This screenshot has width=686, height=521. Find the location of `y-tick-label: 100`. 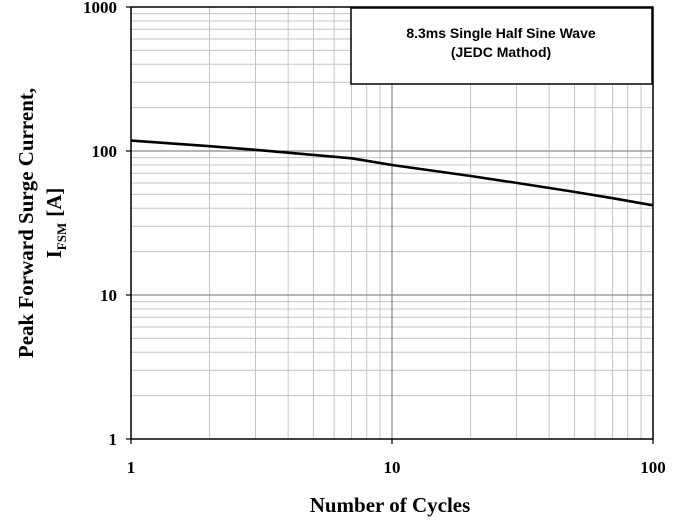

y-tick-label: 100 is located at coordinates (105, 151).